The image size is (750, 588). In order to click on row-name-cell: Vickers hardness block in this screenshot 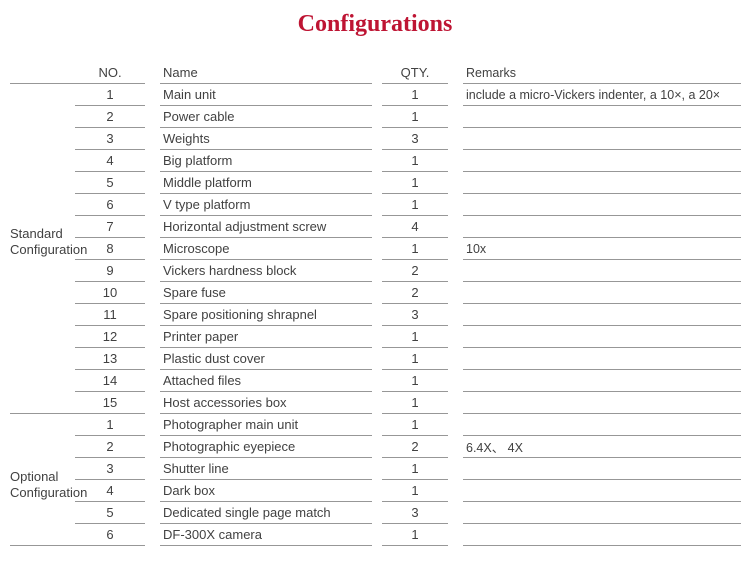, I will do `click(266, 271)`.